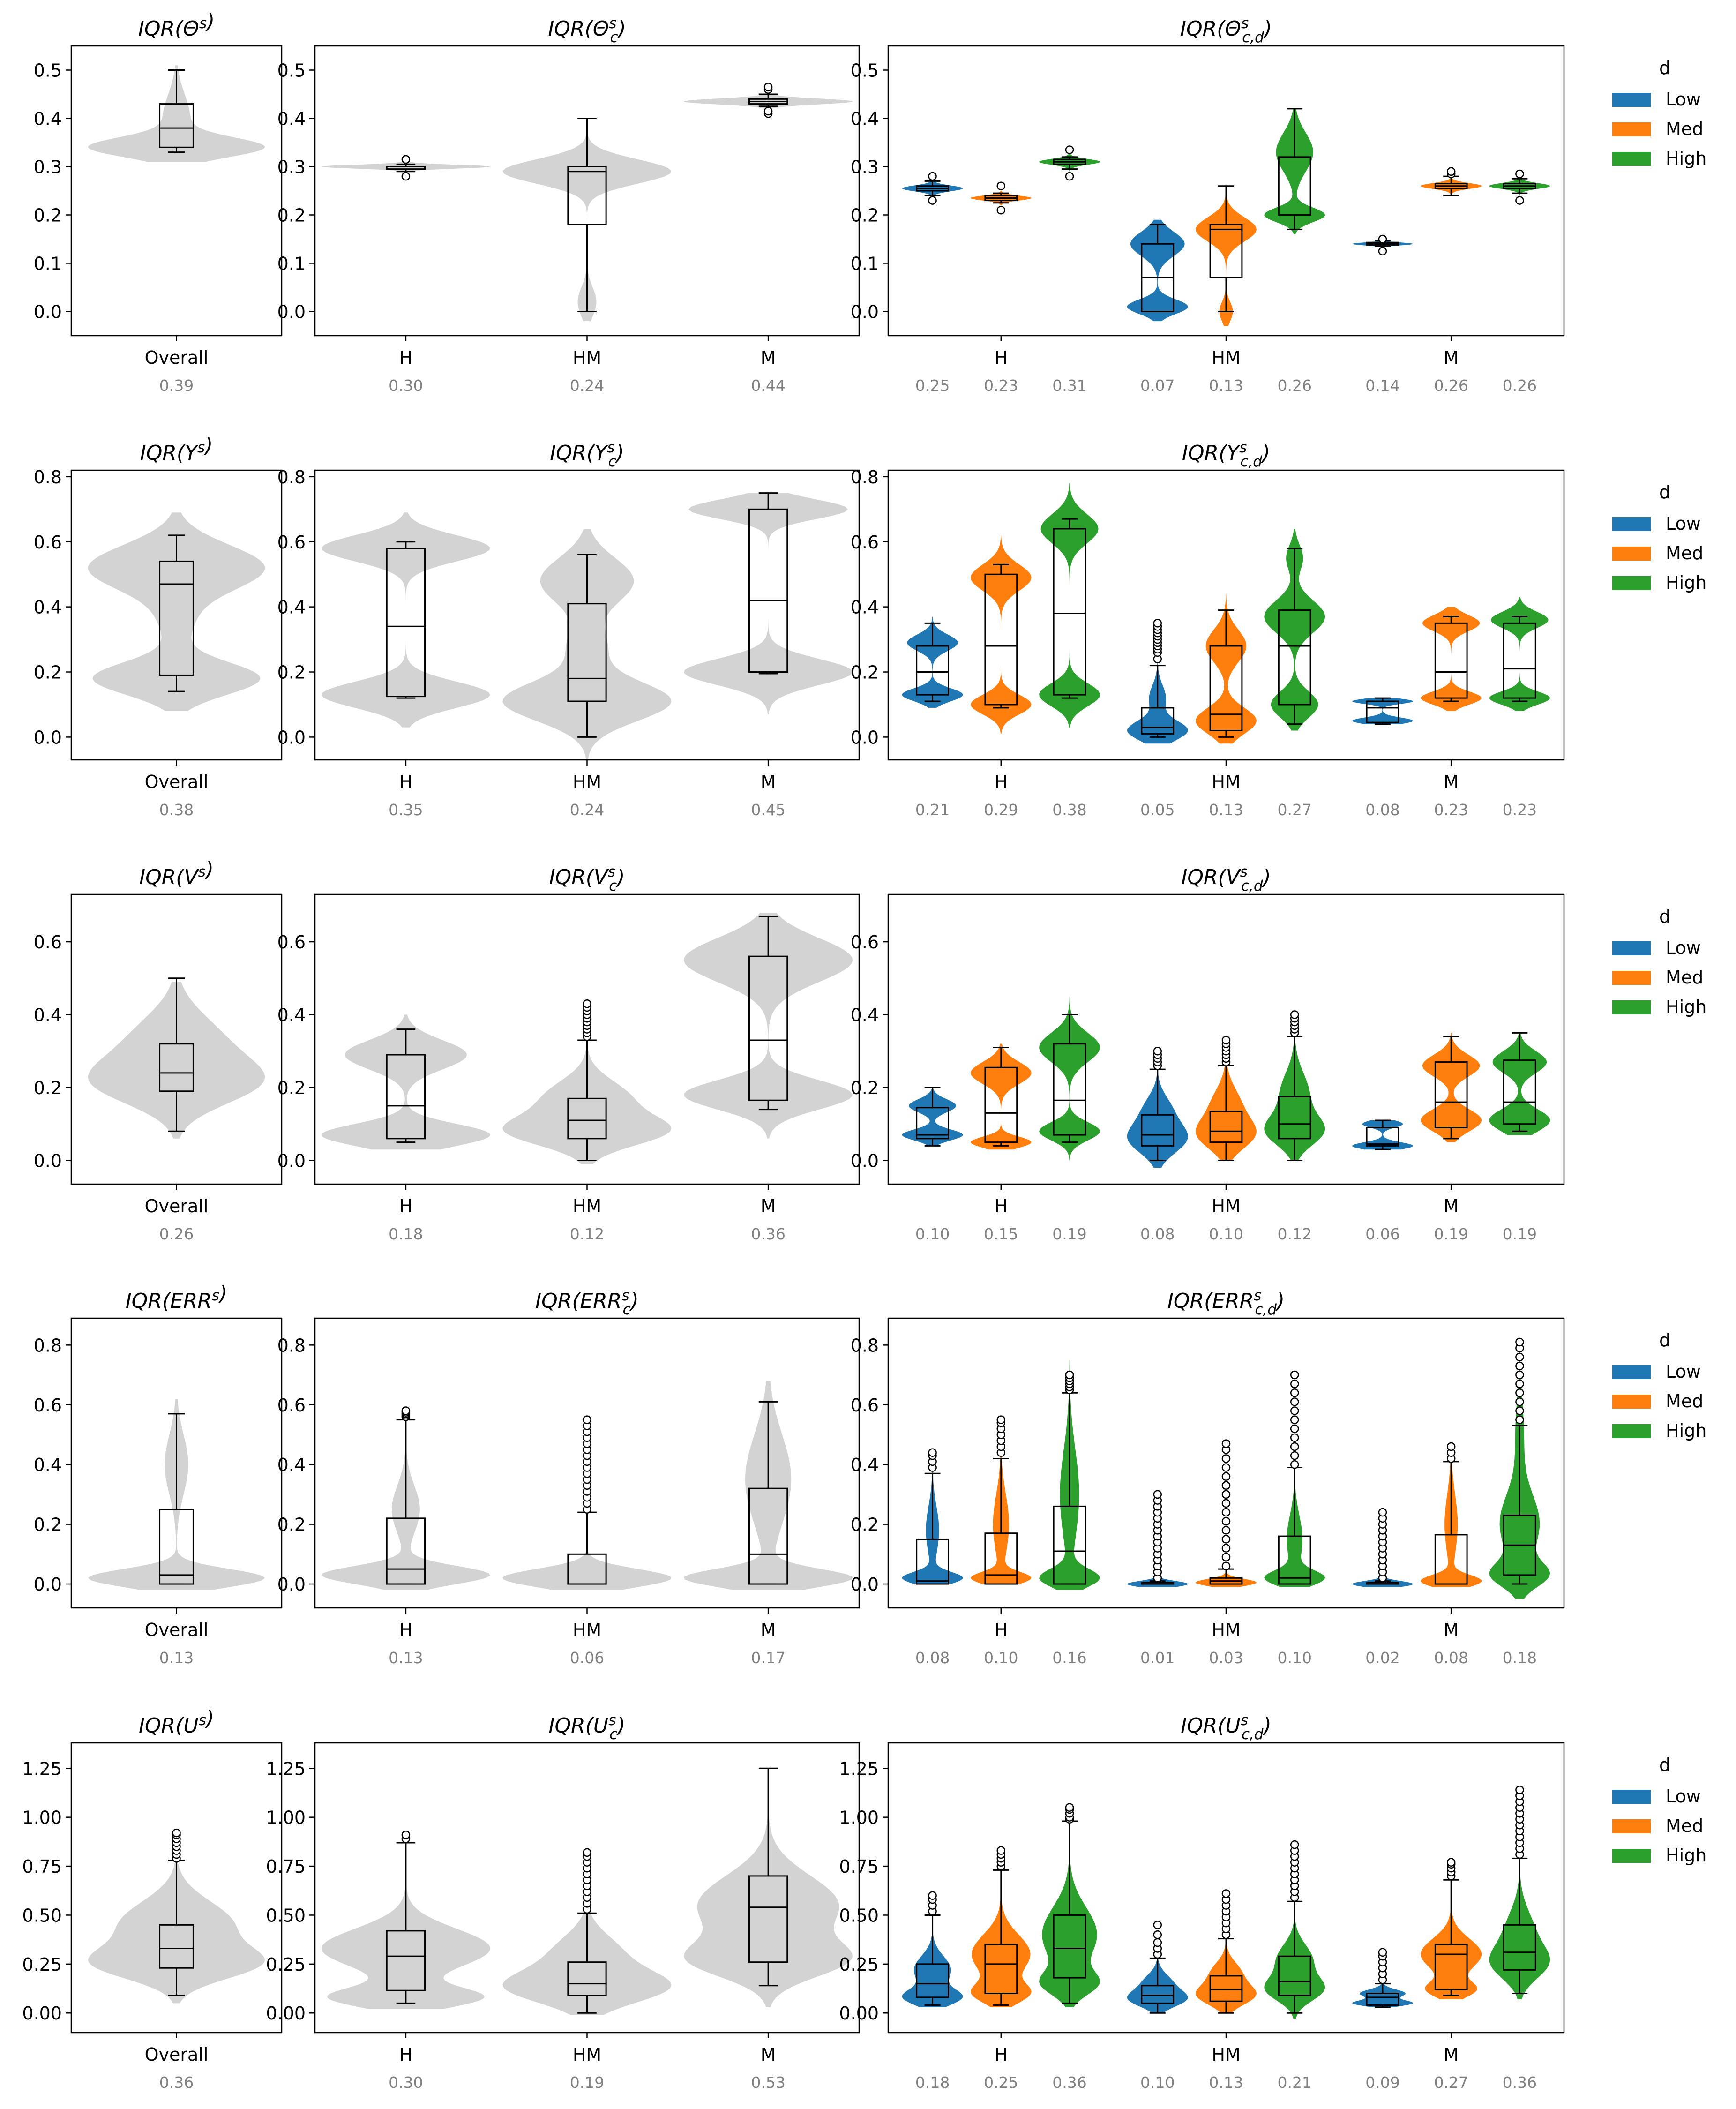 The height and width of the screenshot is (2109, 1736). I want to click on by-c-ytick-label: 0.0, so click(291, 1160).